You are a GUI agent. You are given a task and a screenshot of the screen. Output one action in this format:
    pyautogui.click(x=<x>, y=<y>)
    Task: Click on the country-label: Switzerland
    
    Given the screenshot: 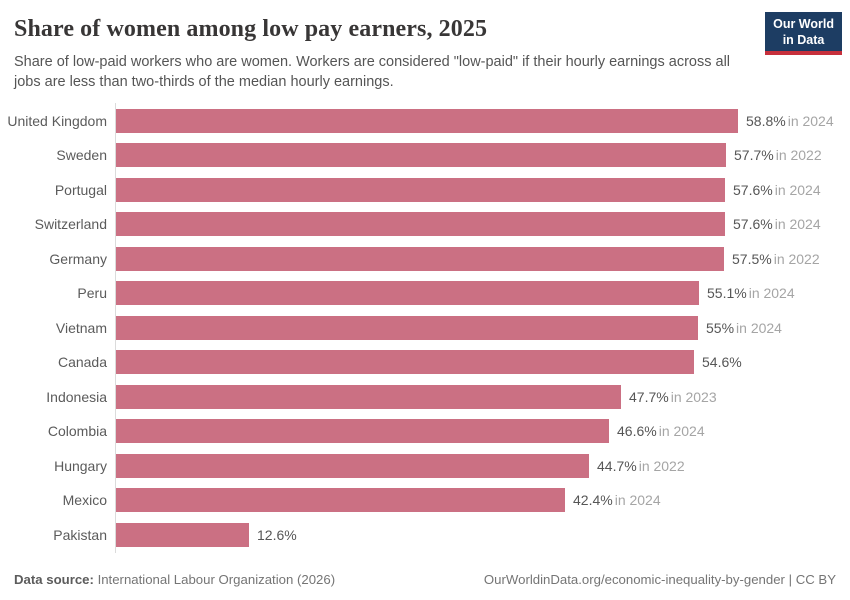 What is the action you would take?
    pyautogui.click(x=70, y=224)
    